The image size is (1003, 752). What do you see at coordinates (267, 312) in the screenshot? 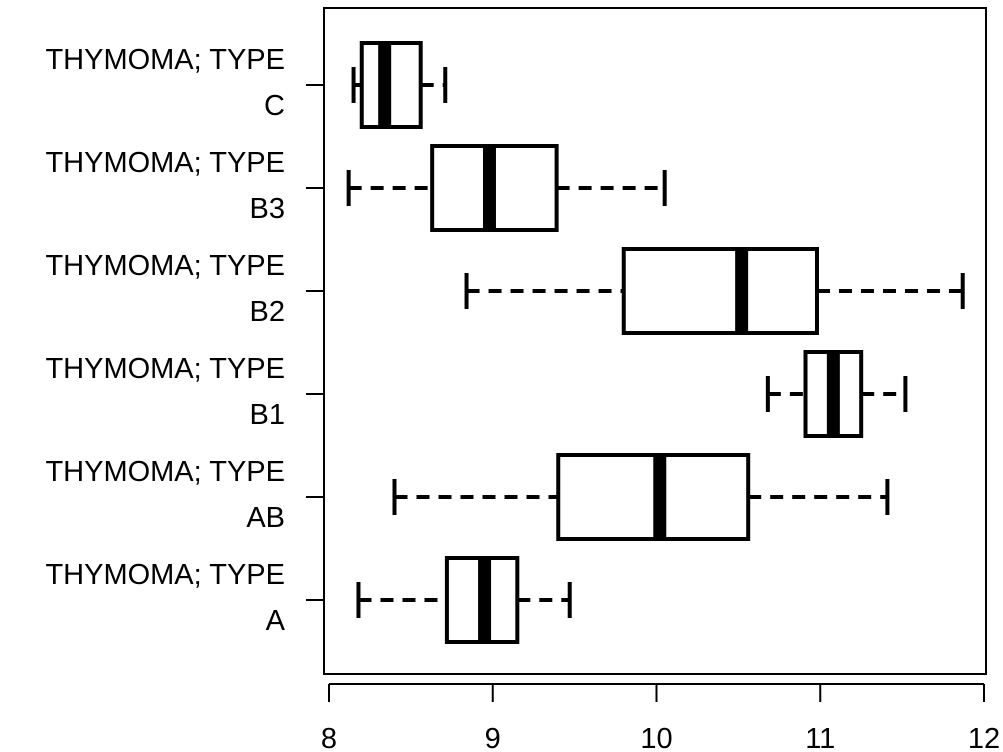
I see `category-label-line2: B2` at bounding box center [267, 312].